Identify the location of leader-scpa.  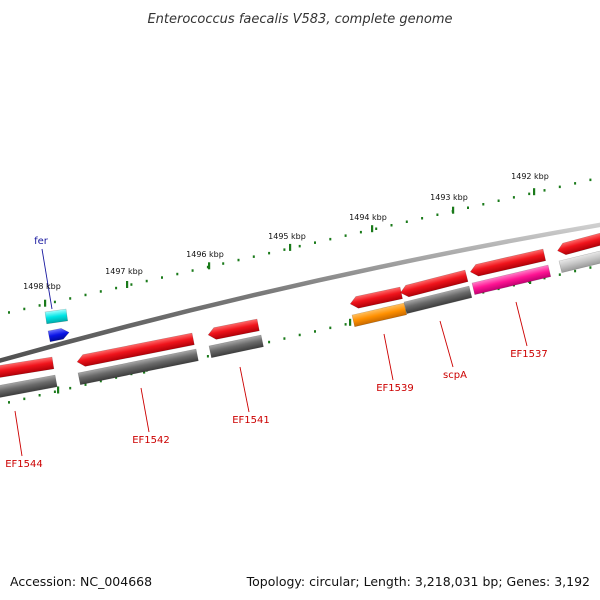
(446, 344).